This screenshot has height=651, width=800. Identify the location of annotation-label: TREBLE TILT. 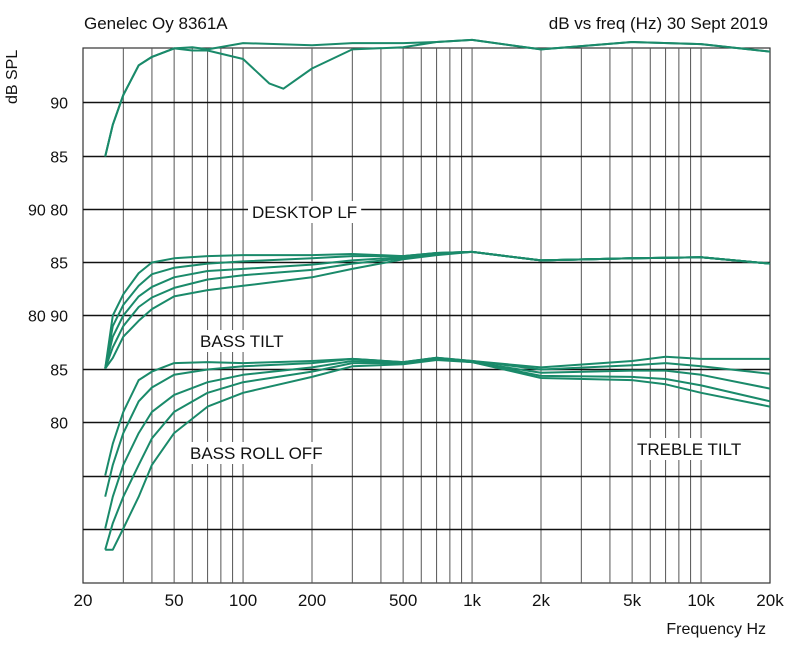
(689, 449).